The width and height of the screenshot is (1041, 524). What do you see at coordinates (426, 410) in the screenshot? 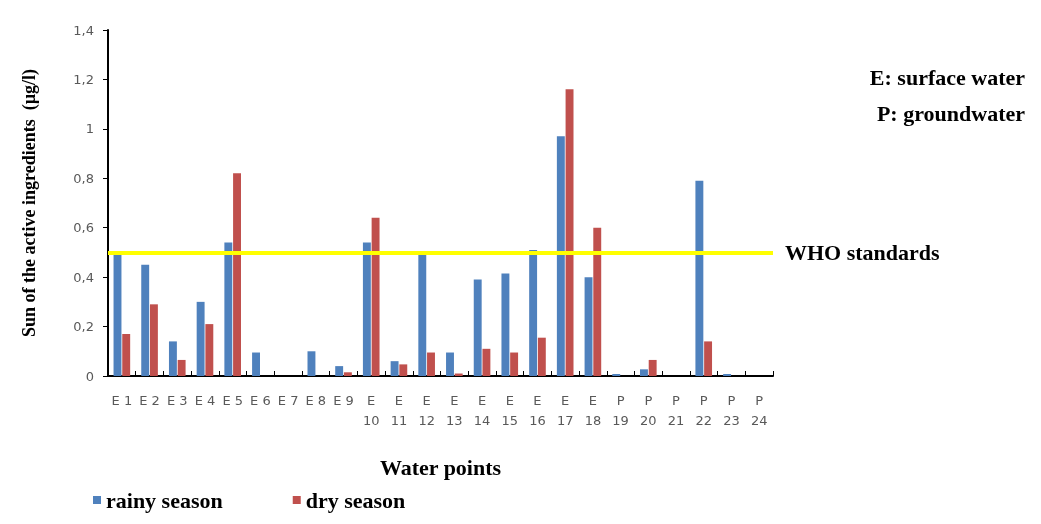
I see `x-tick-label: E 12` at bounding box center [426, 410].